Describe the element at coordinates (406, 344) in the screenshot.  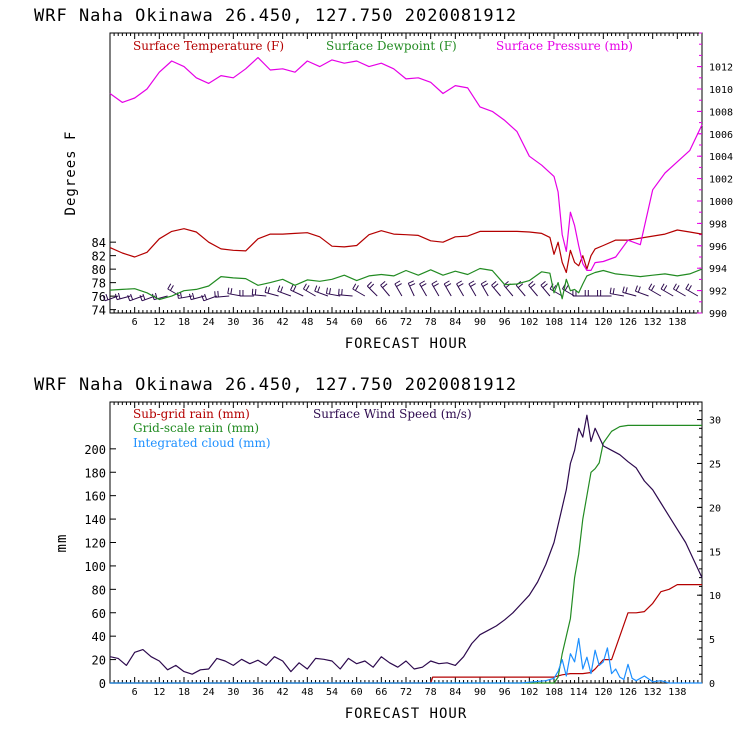
I see `top-x-axis-label: FORECAST HOUR` at that location.